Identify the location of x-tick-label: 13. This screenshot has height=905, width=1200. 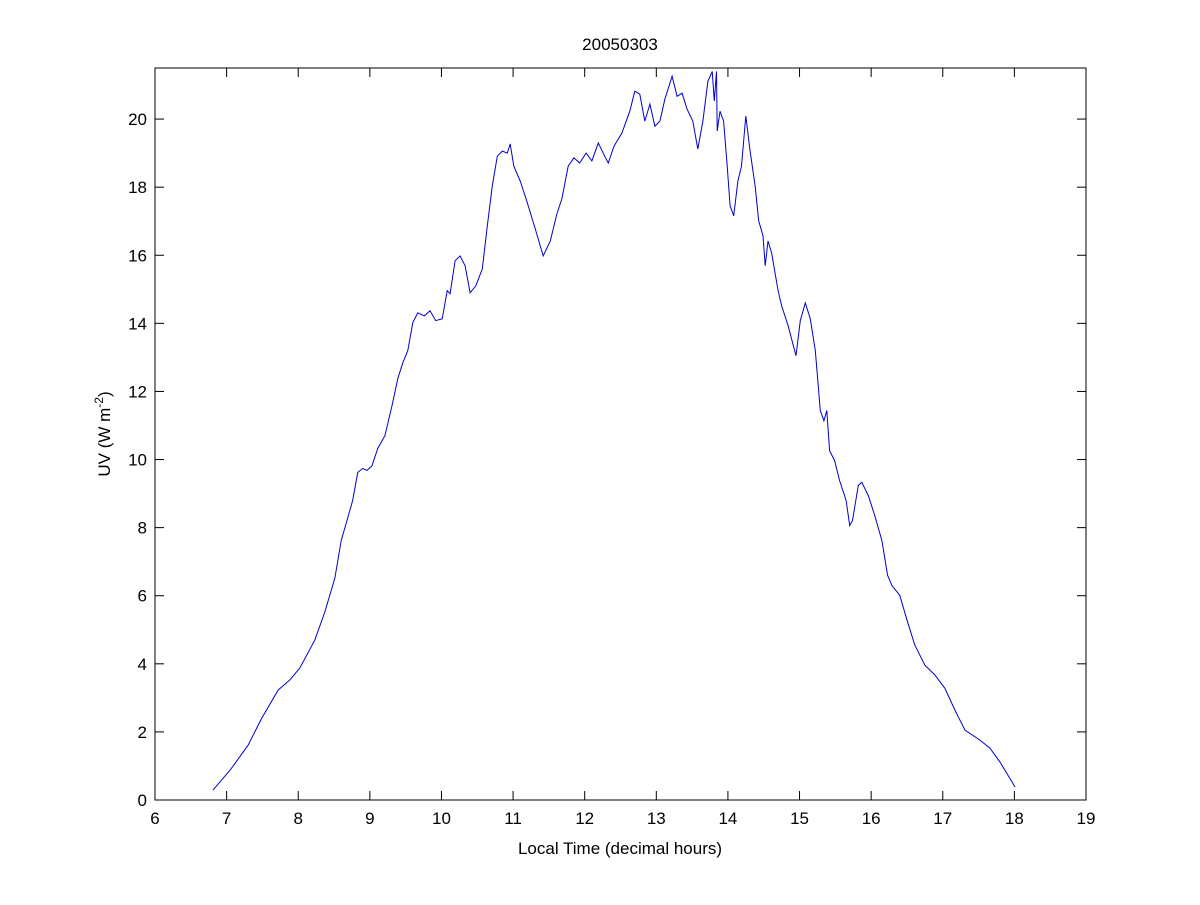
(656, 818).